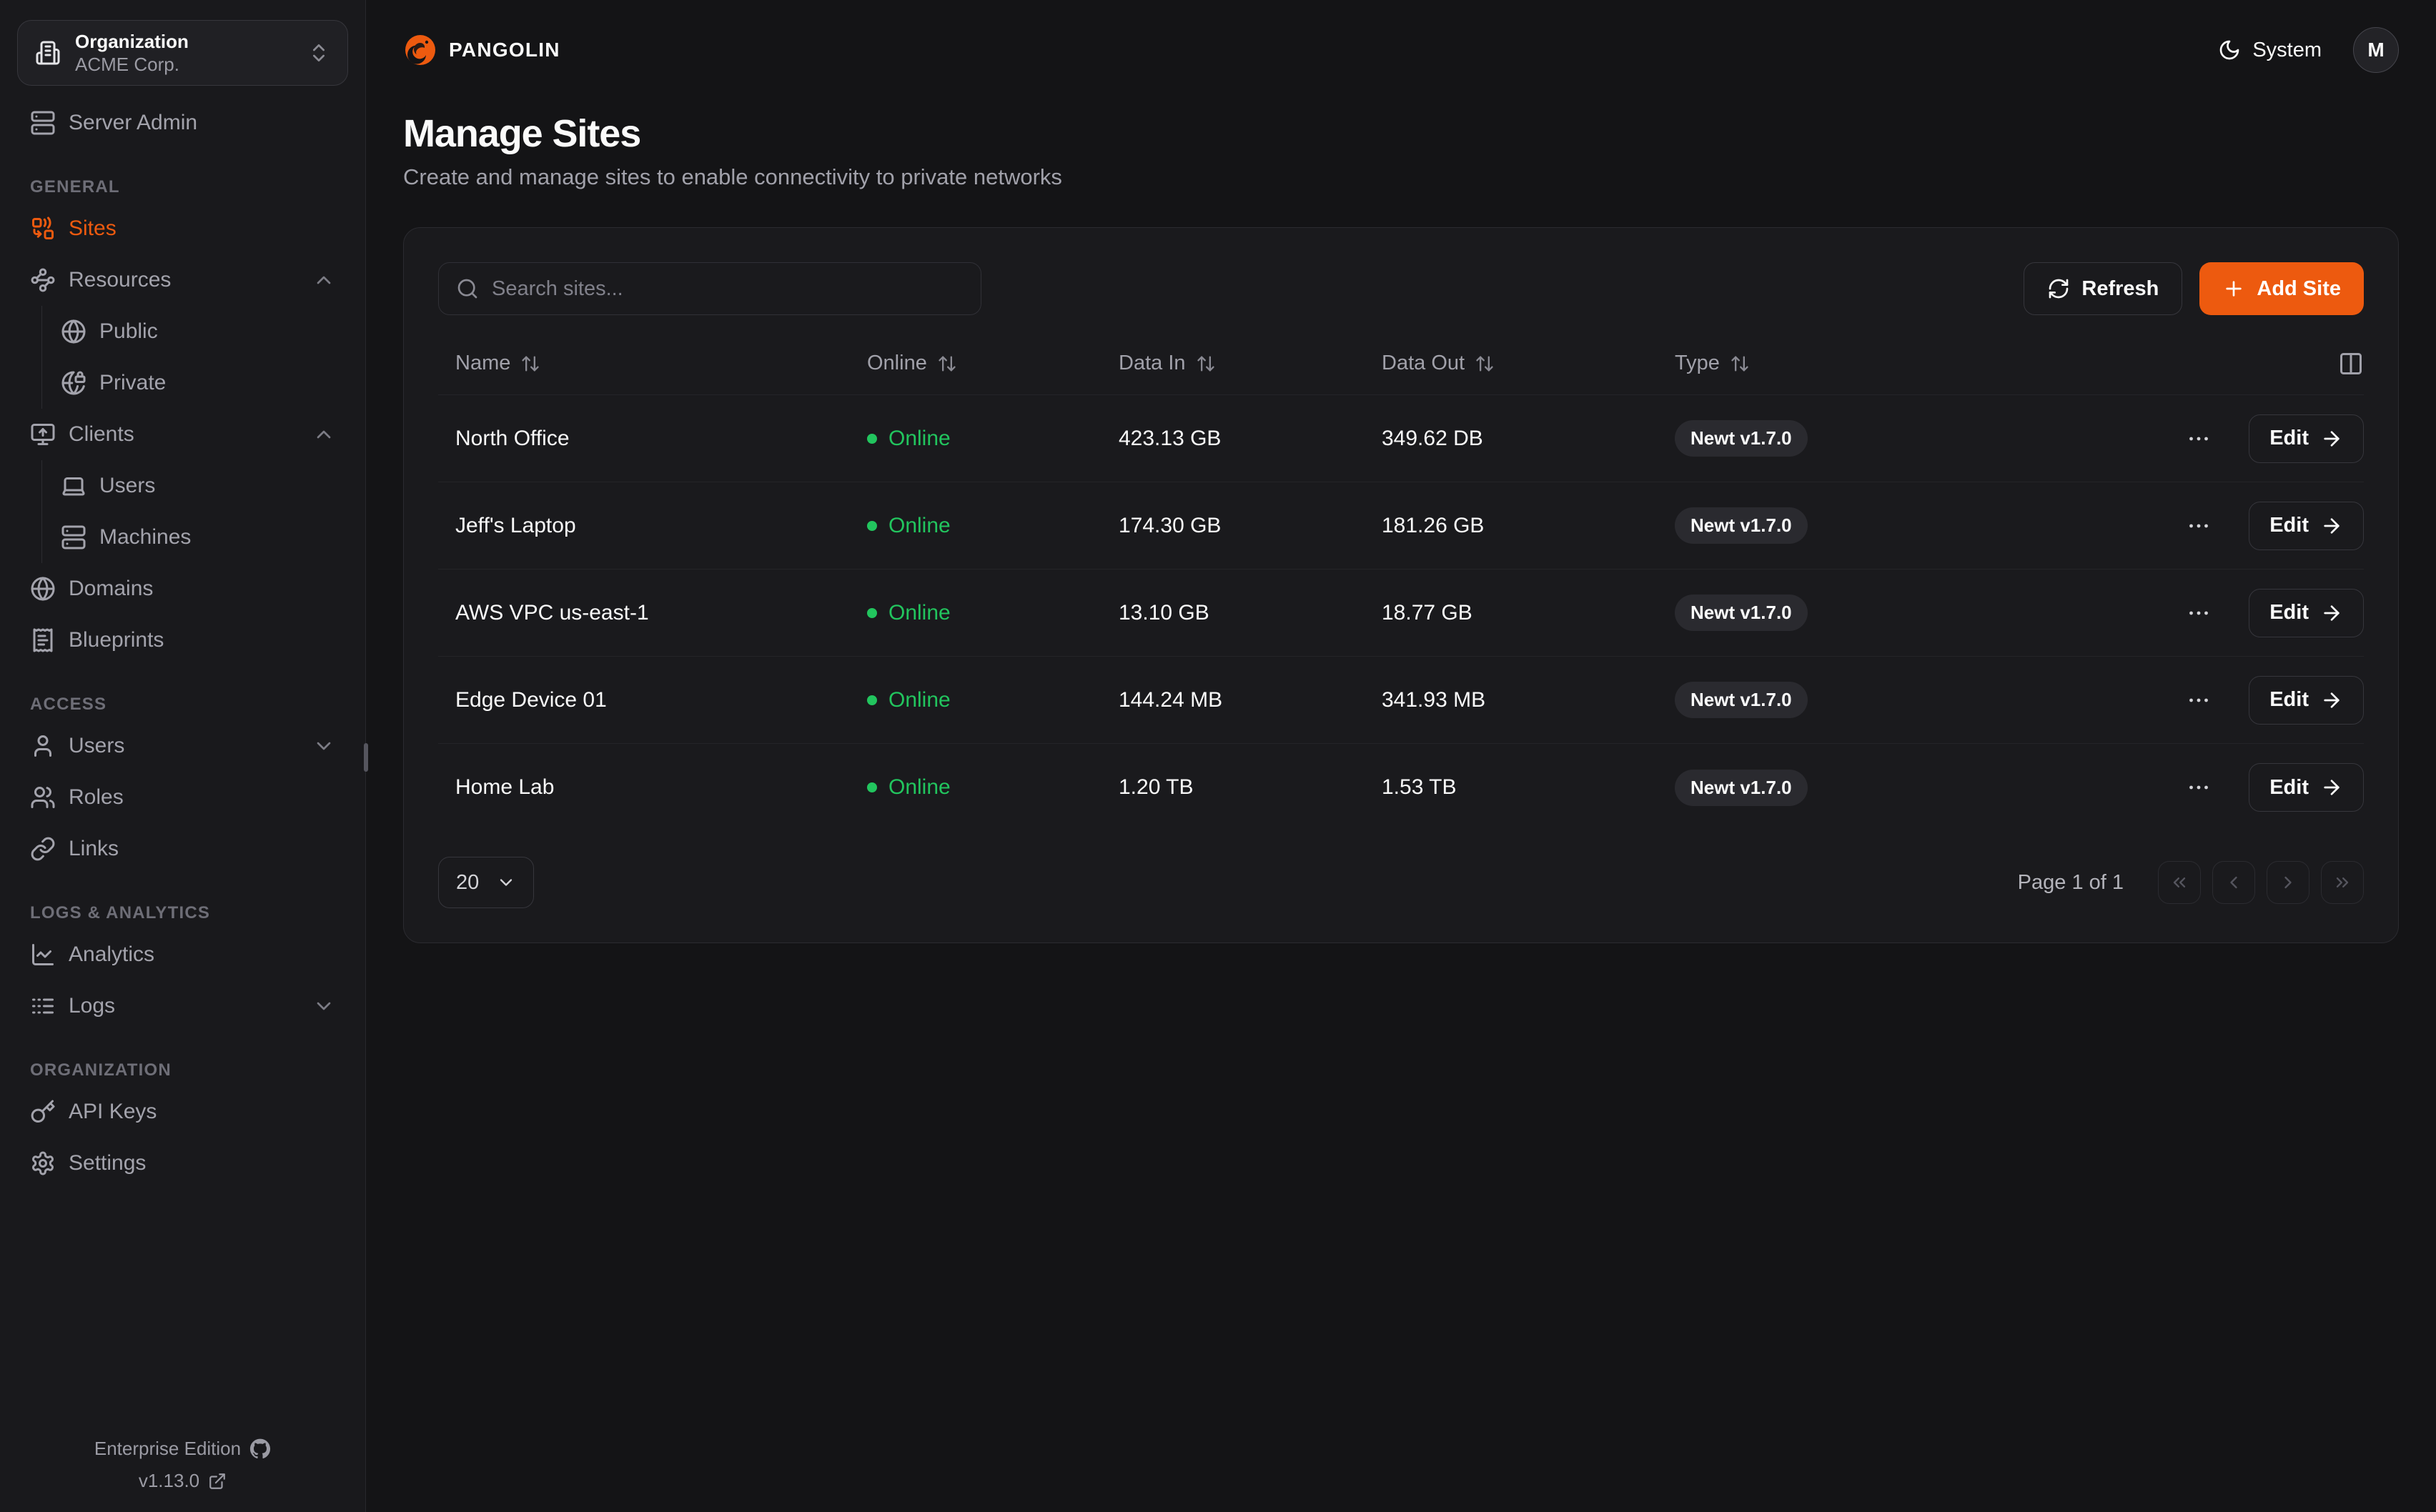 The width and height of the screenshot is (2436, 1512). I want to click on sidebar-item-api-keys: API Keys, so click(182, 1112).